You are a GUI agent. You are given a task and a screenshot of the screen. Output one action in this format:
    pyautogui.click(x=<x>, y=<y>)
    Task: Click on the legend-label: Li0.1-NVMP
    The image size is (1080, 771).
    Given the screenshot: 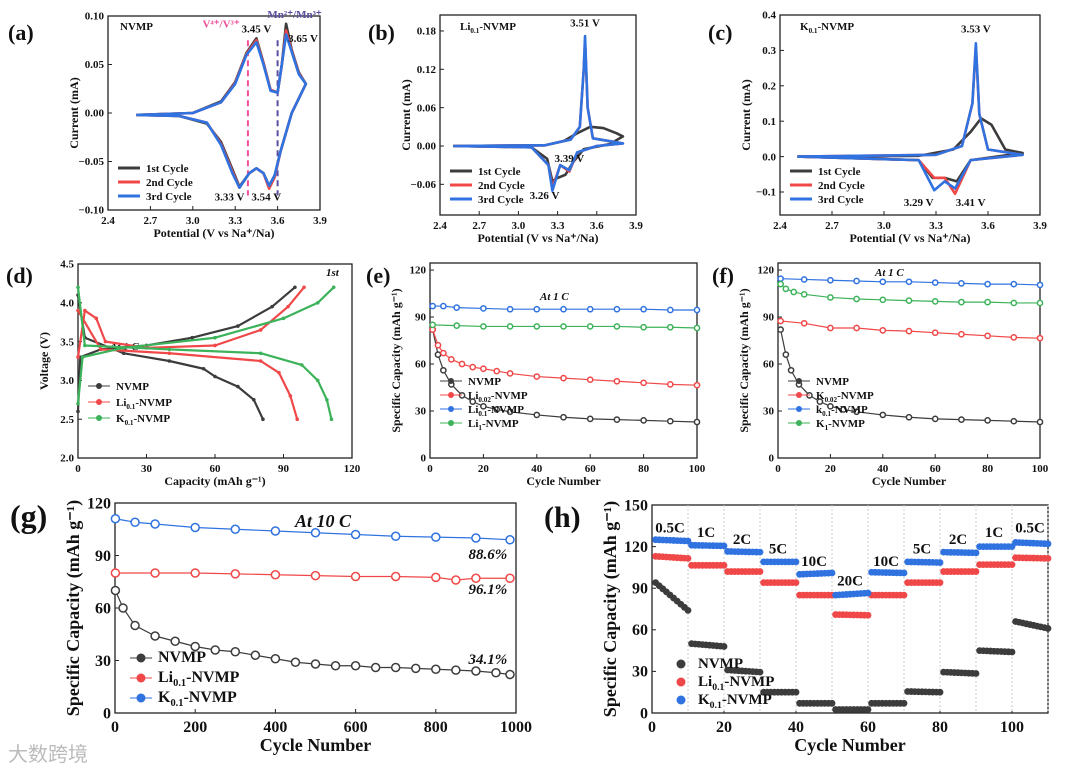 What is the action you would take?
    pyautogui.click(x=496, y=411)
    